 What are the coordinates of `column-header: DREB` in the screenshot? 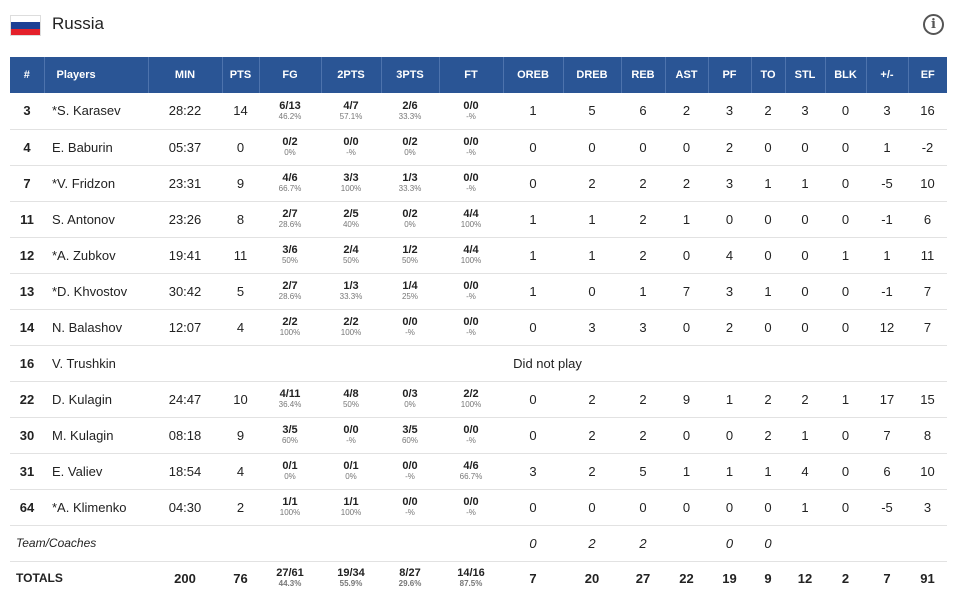 It's located at (592, 75).